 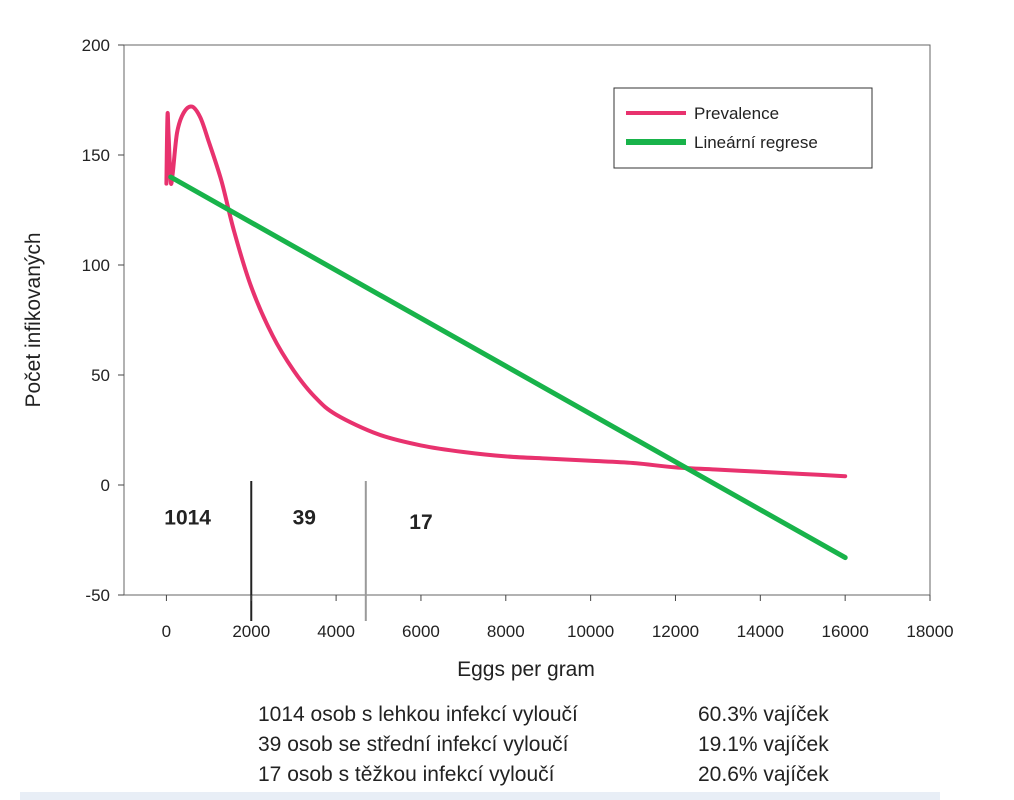 I want to click on x-tick-label: 18000, so click(x=929, y=631).